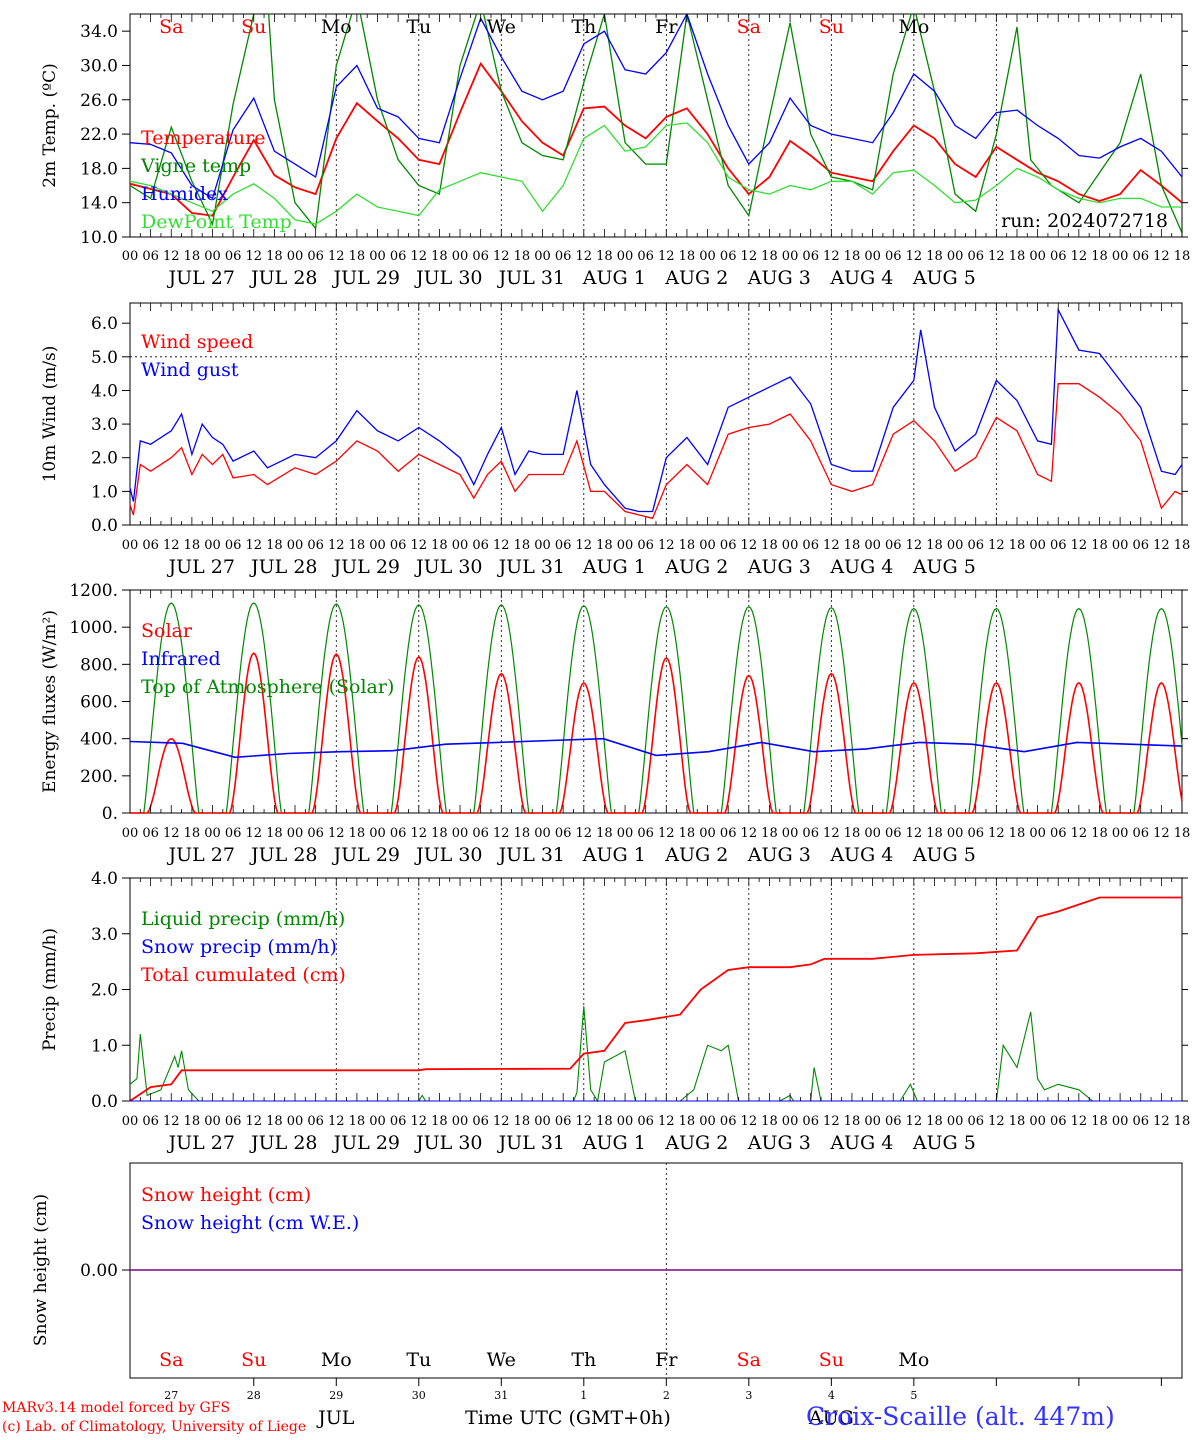 The height and width of the screenshot is (1440, 1194). I want to click on day-name: We, so click(501, 27).